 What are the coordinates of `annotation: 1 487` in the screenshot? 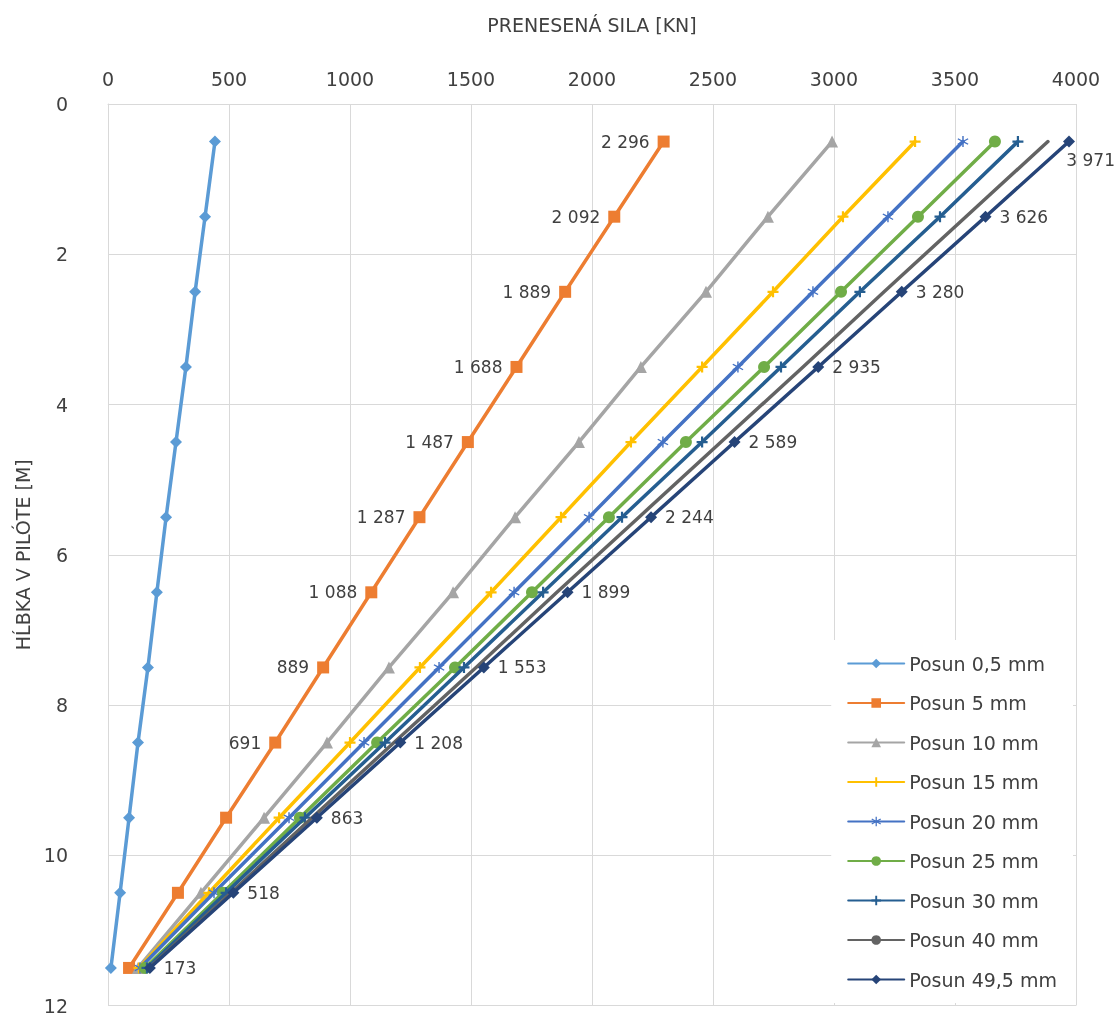 It's located at (429, 442).